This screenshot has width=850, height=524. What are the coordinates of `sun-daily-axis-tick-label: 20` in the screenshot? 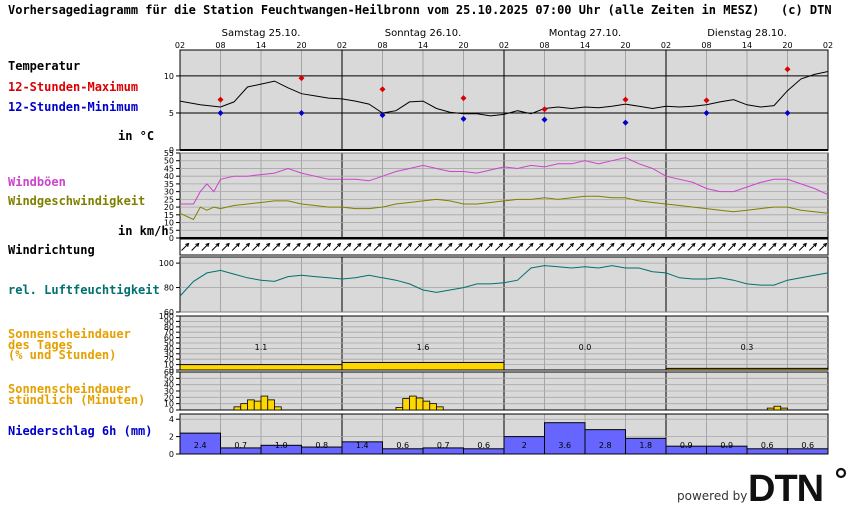 It's located at (169, 359).